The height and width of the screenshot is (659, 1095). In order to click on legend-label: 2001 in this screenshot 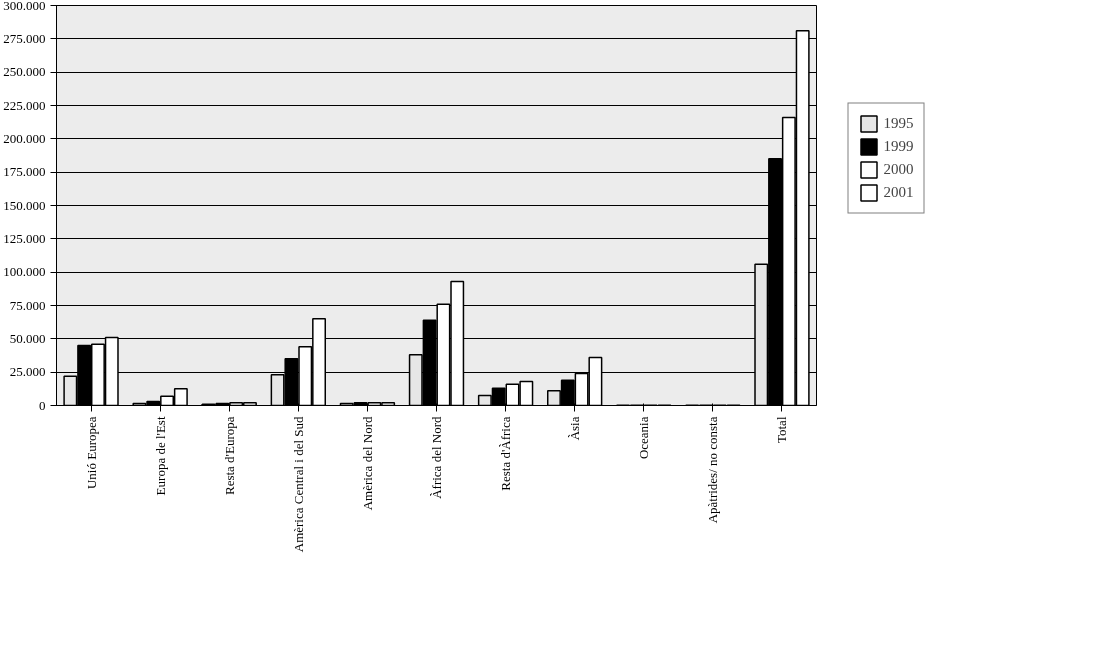, I will do `click(898, 192)`.